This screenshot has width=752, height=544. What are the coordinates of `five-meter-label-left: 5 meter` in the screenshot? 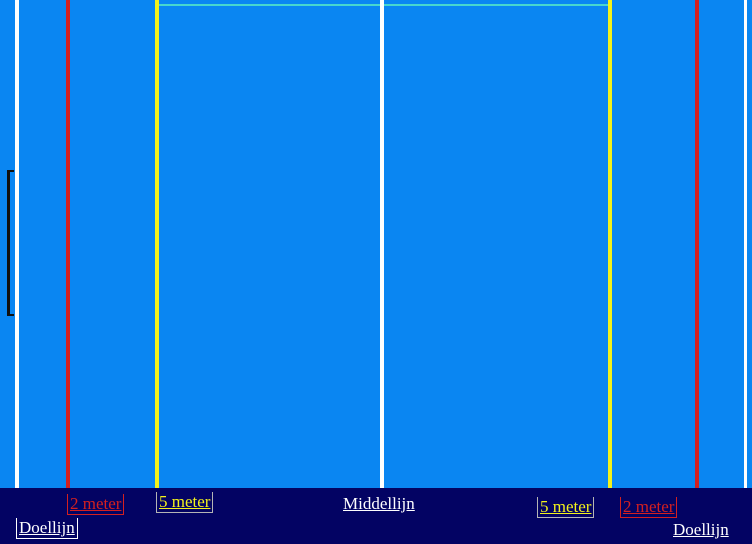 It's located at (185, 502).